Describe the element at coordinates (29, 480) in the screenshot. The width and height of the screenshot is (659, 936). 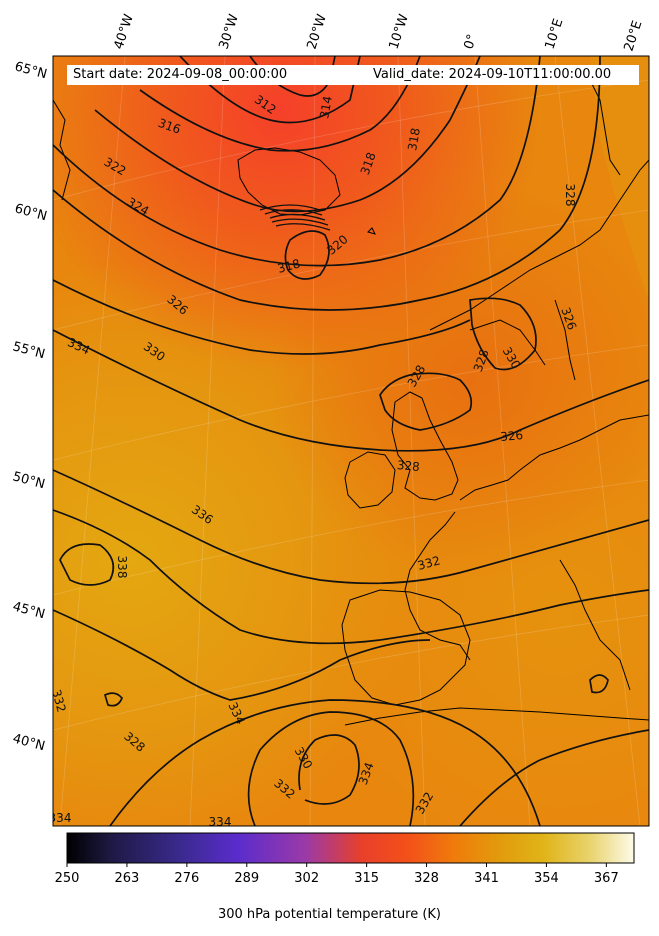
I see `latitude-label: 50°N` at that location.